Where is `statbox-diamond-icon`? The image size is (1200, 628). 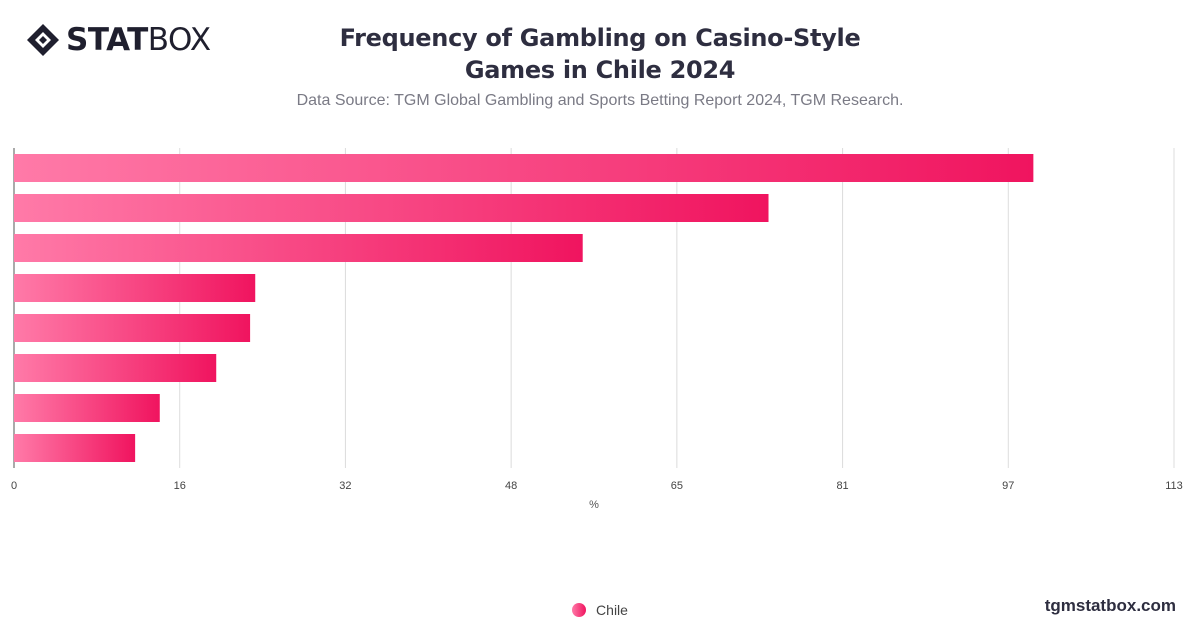
statbox-diamond-icon is located at coordinates (43, 40).